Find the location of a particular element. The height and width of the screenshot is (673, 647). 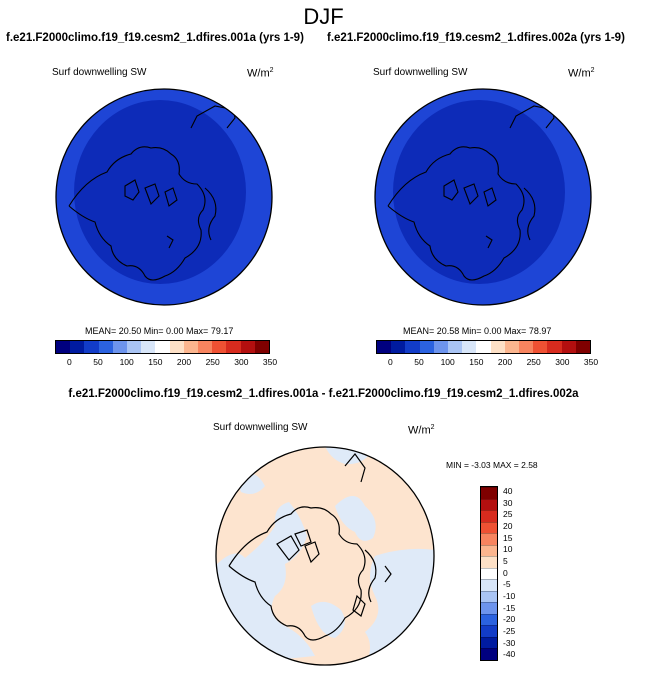

difference-polar-map is located at coordinates (325, 556).